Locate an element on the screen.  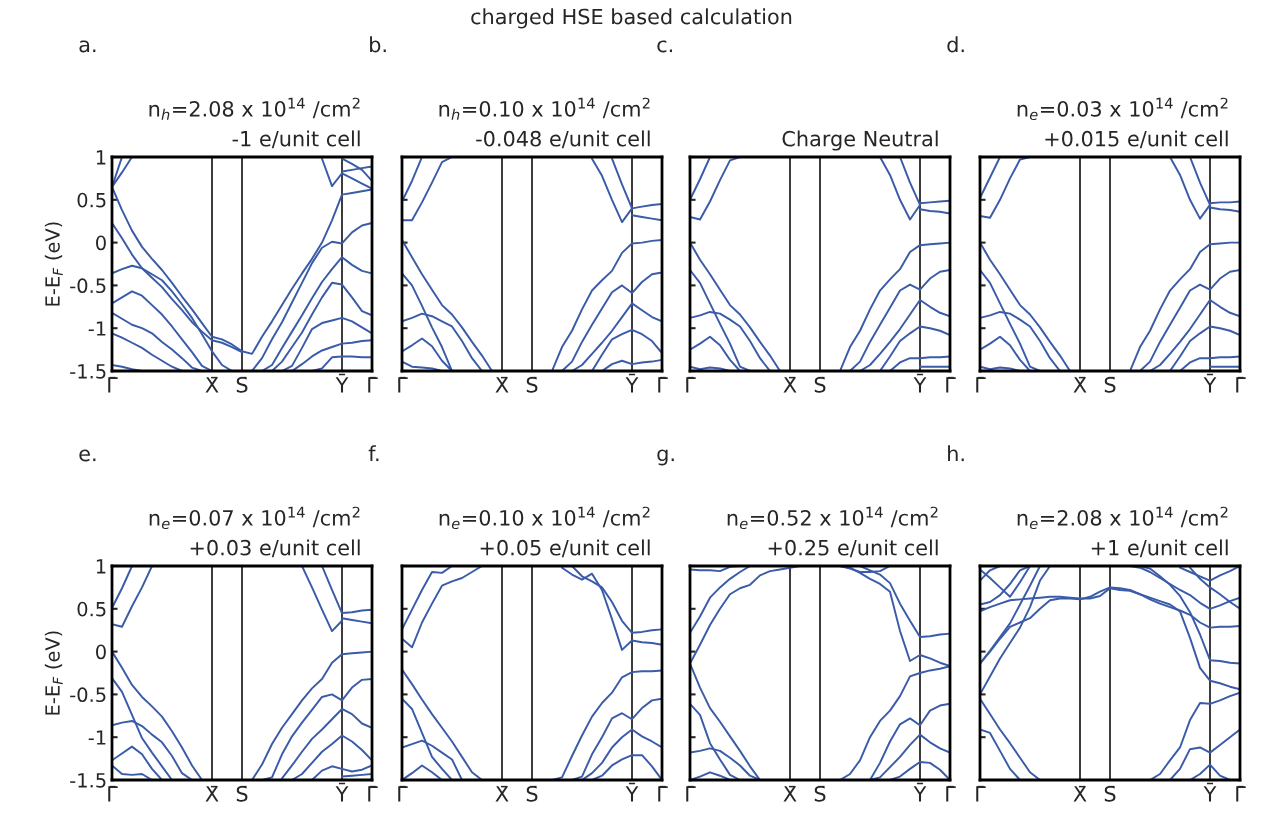
text: n$_{e}$=2.08 x 10$^{14}$ /cm$^{2}$ +1 e/unit cell is located at coordinates (1122, 532).